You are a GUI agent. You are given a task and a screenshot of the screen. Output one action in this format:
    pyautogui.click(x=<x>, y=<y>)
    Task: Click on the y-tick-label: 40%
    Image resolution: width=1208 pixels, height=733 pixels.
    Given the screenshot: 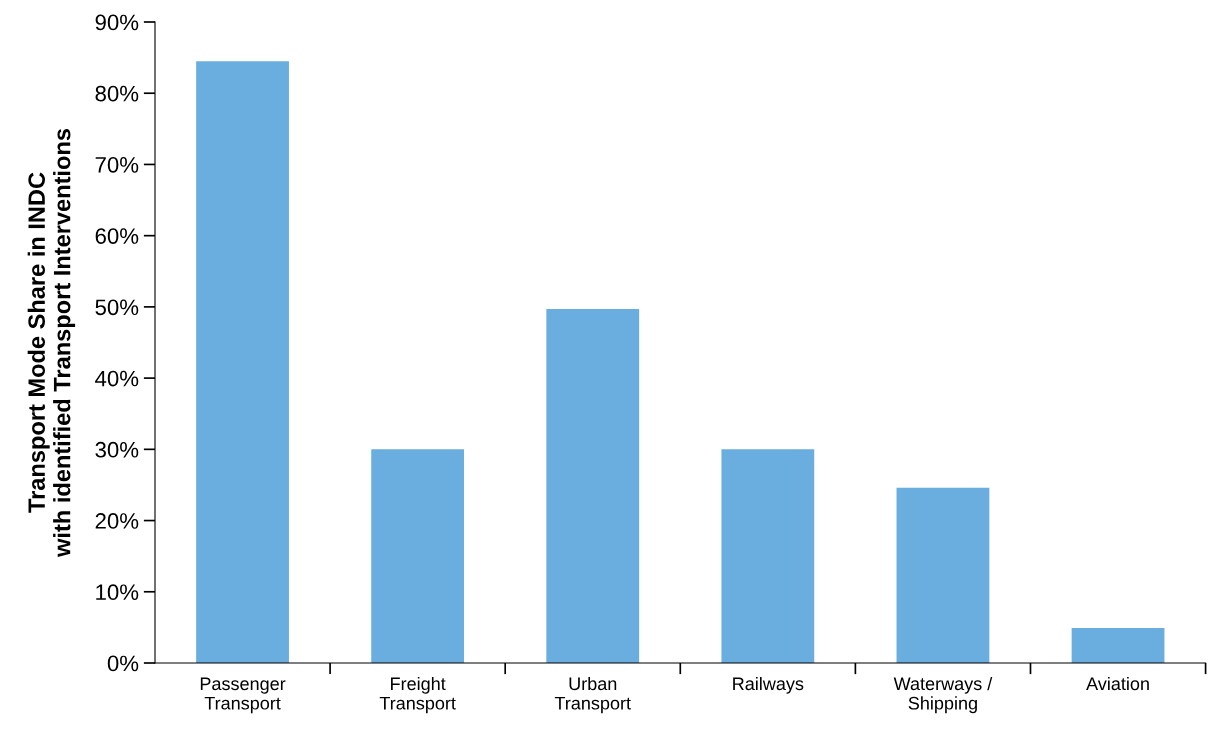 What is the action you would take?
    pyautogui.click(x=117, y=378)
    